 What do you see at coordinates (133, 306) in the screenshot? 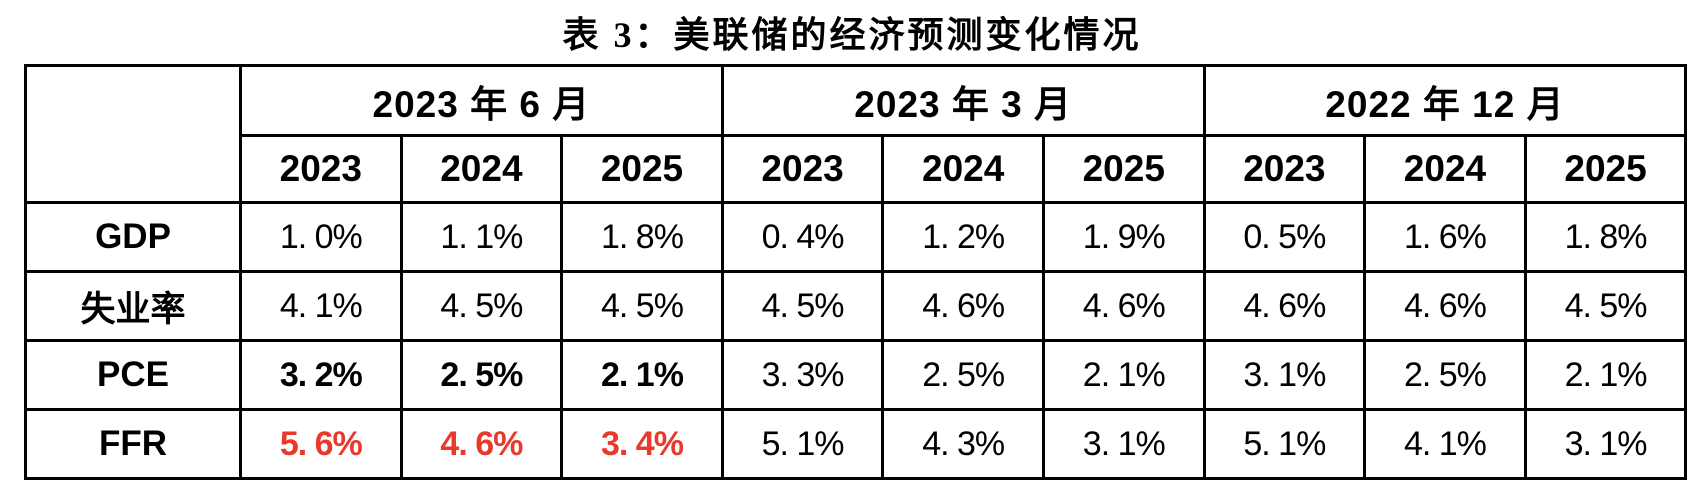
I see `row-label-unemployment: 失业率` at bounding box center [133, 306].